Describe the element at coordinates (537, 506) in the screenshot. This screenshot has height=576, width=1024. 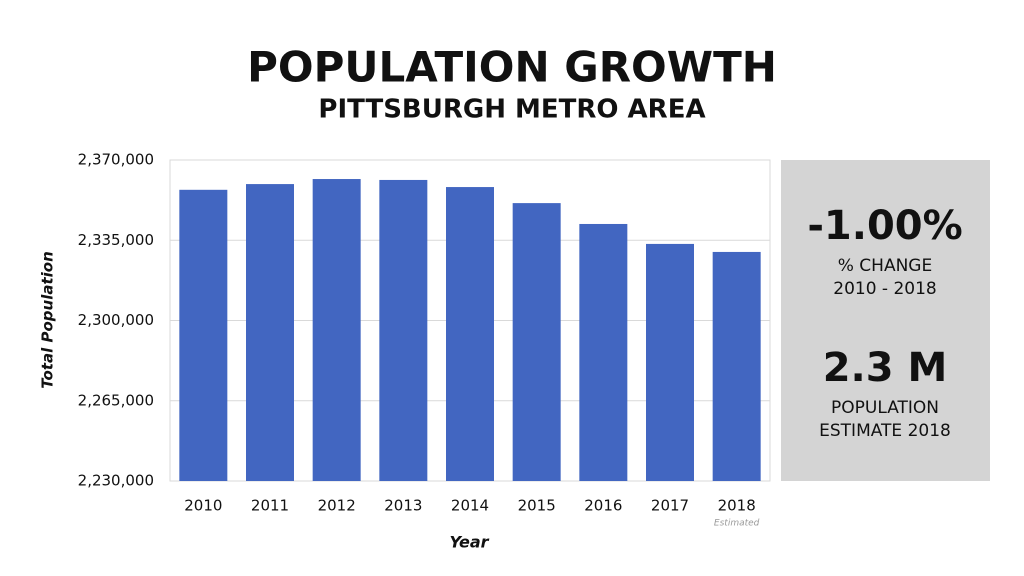
I see `x-tick-label: 2015` at that location.